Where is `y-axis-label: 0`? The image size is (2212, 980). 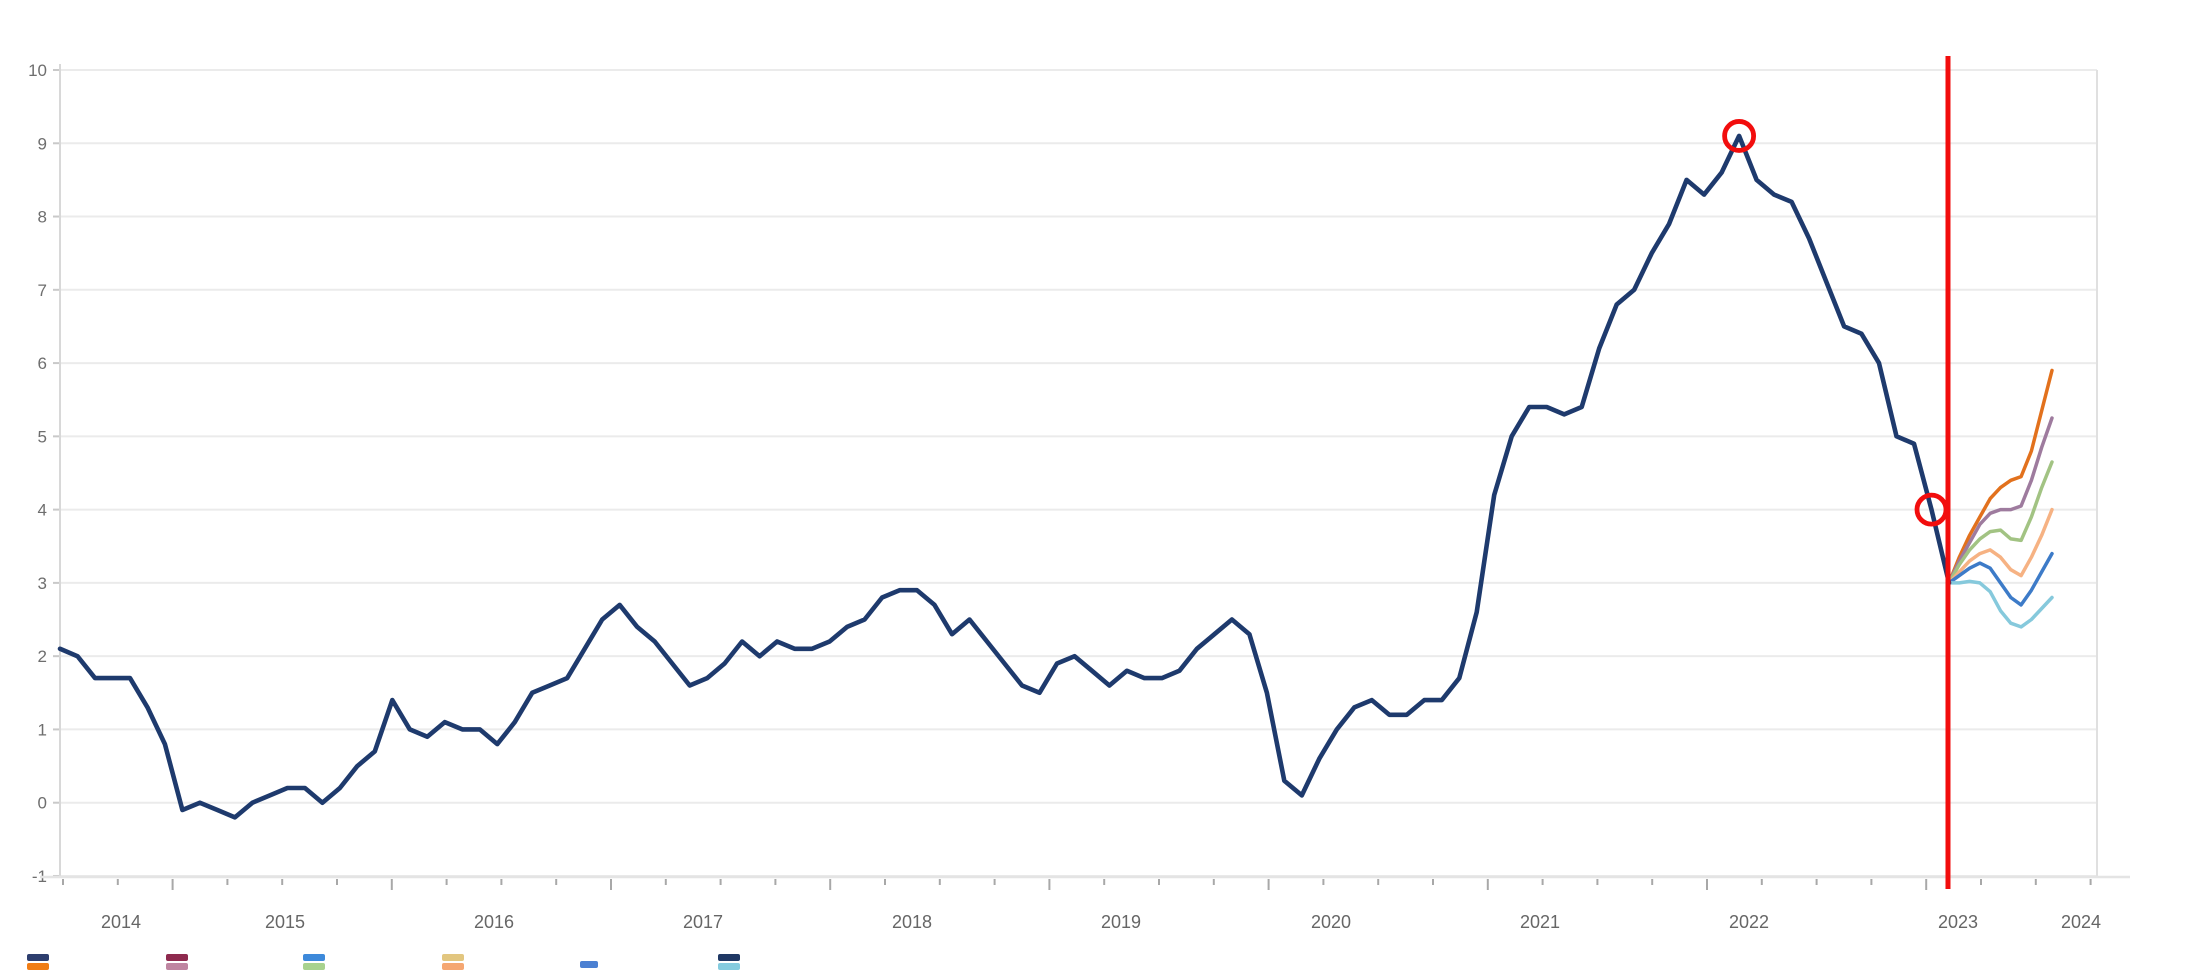
y-axis-label: 0 is located at coordinates (42, 803).